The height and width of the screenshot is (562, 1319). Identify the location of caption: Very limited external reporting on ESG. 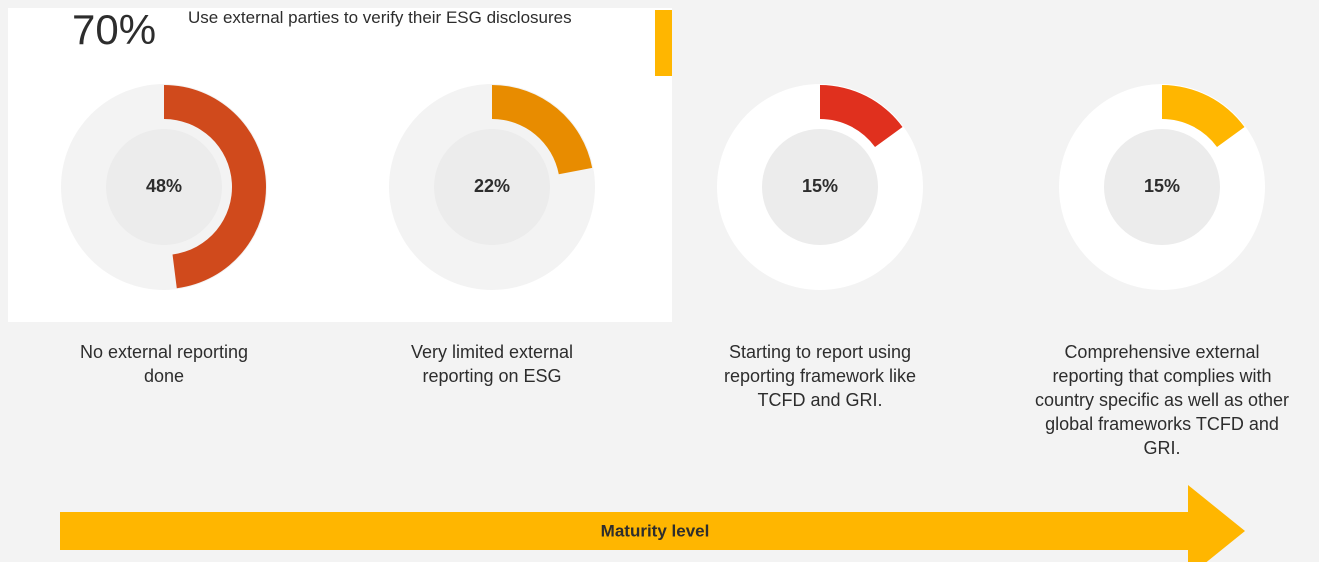
(492, 364).